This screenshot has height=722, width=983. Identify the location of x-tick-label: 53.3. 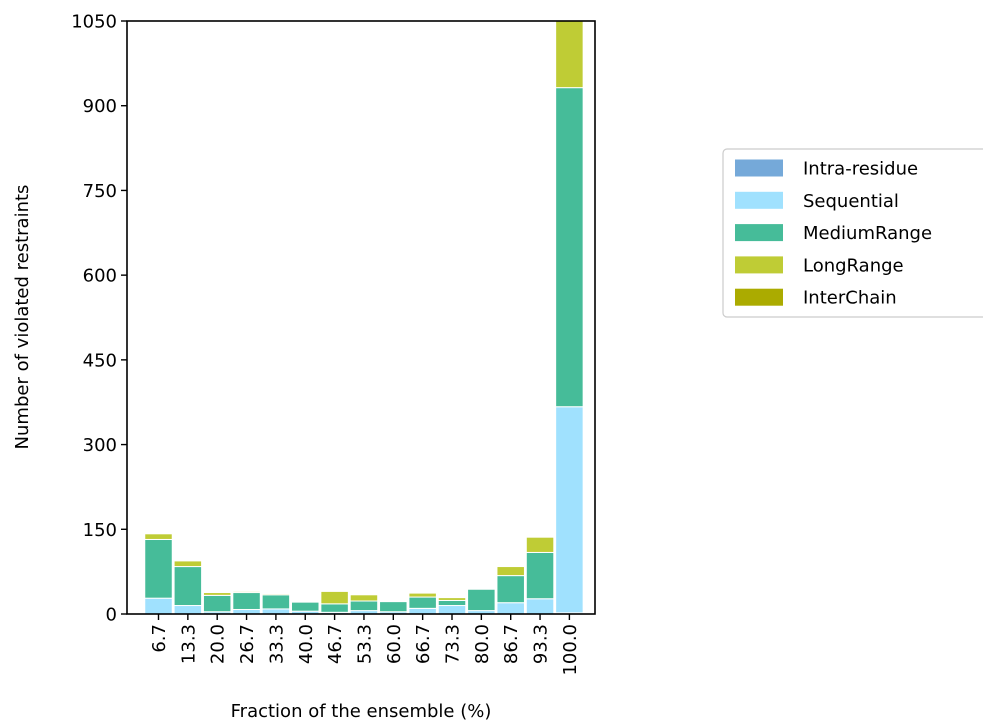
(364, 644).